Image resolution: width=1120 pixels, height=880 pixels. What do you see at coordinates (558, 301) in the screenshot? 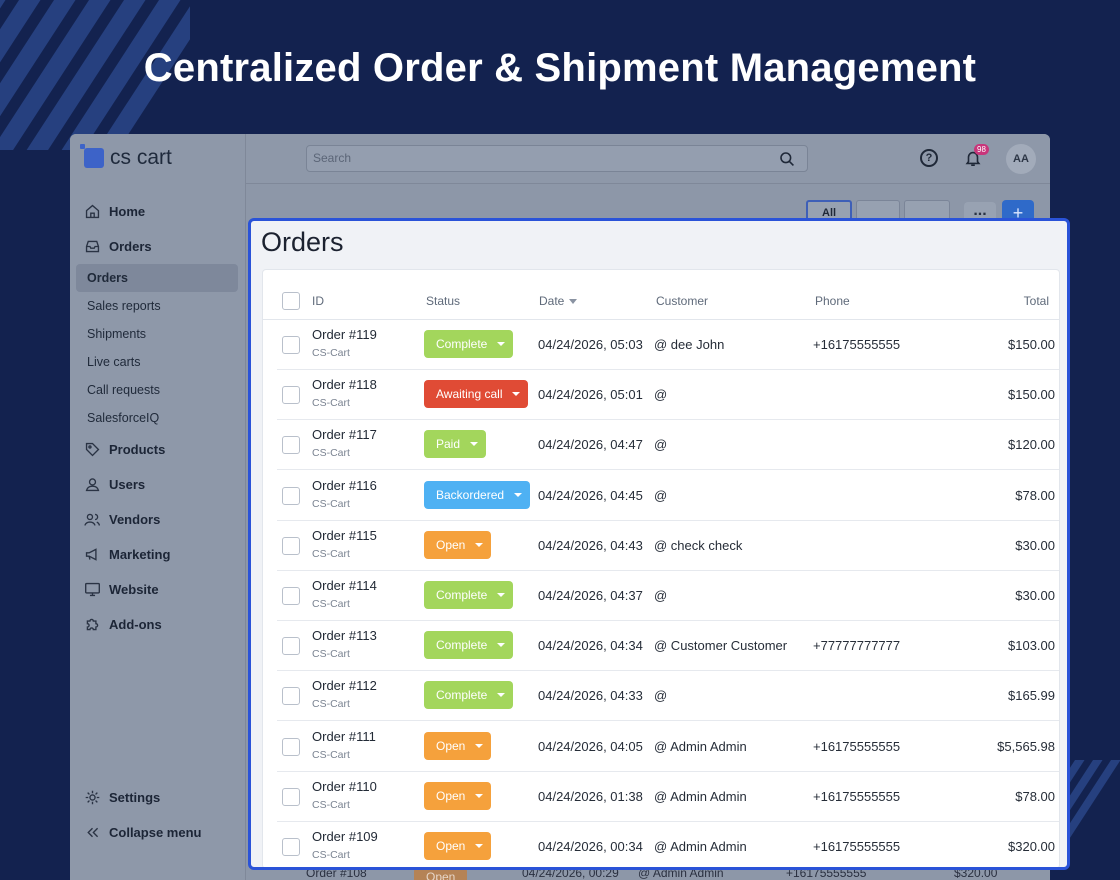
I see `column-date: Date` at bounding box center [558, 301].